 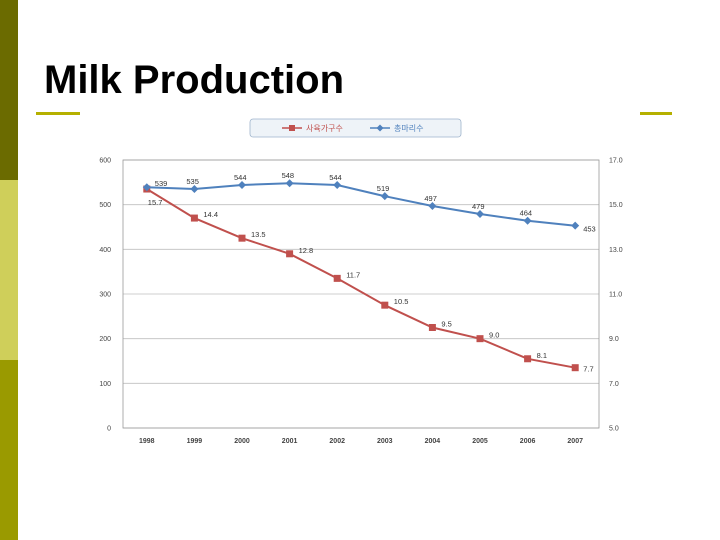 What do you see at coordinates (105, 295) in the screenshot?
I see `left-axis-tick-label: 300` at bounding box center [105, 295].